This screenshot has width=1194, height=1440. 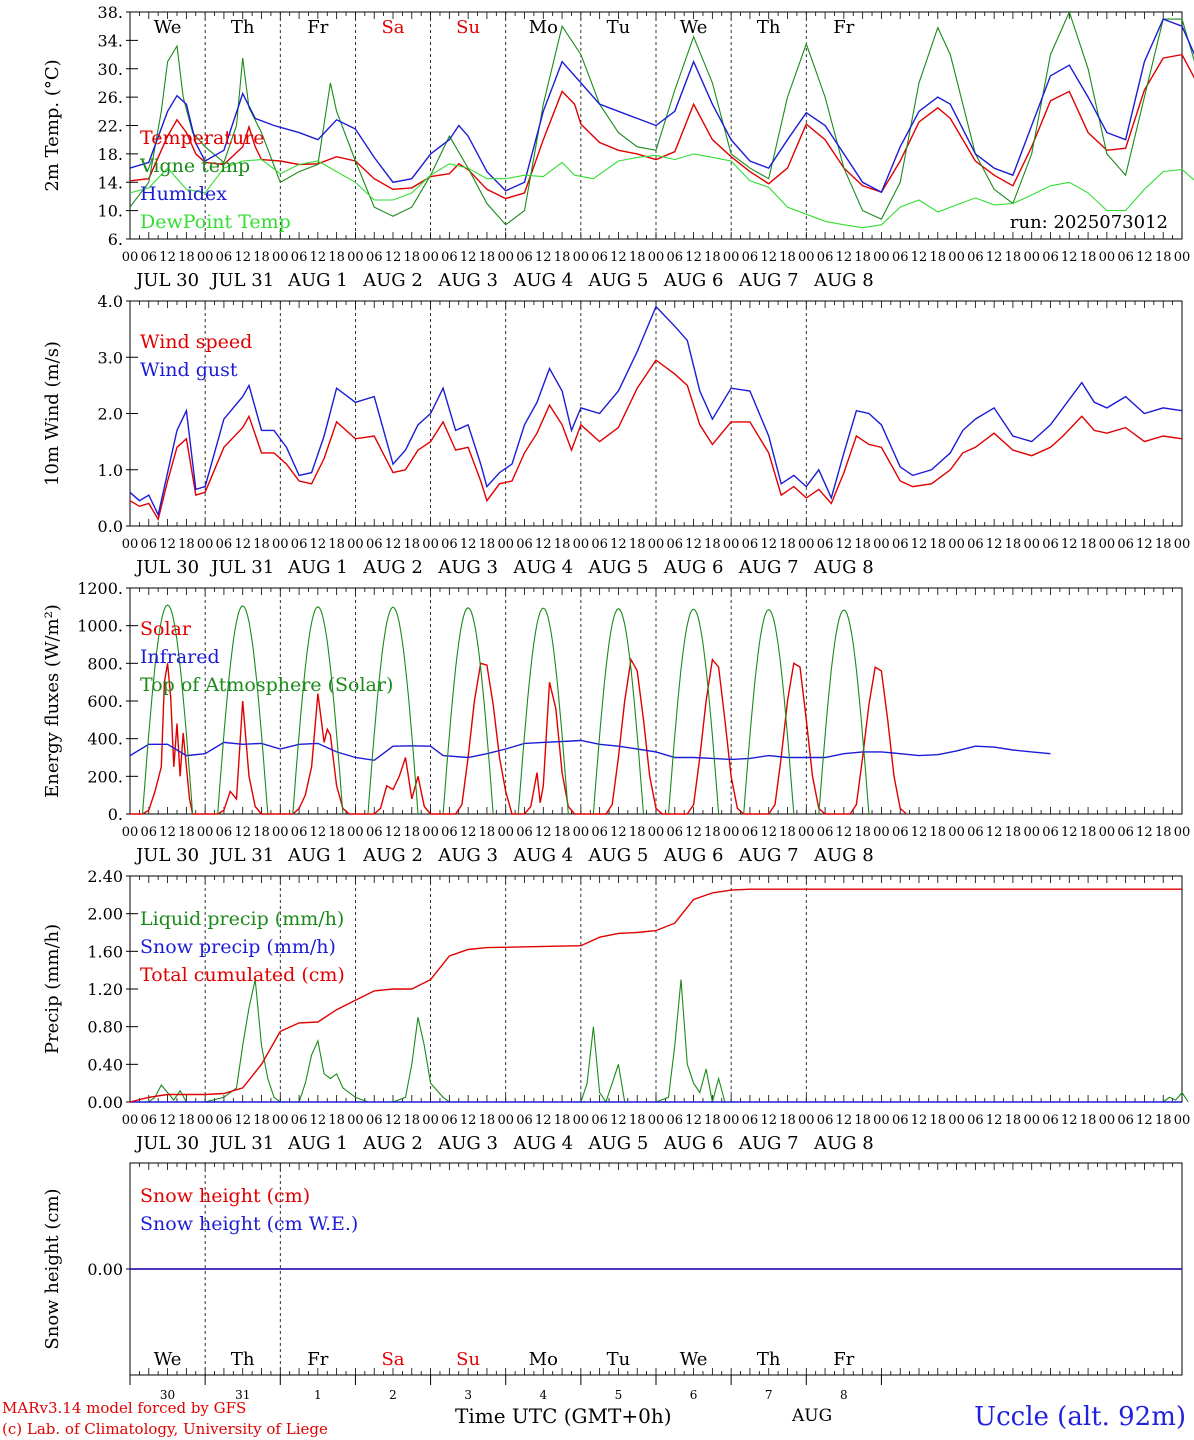 I want to click on legend-entry: Top of Atmosphere (Solar), so click(x=266, y=685).